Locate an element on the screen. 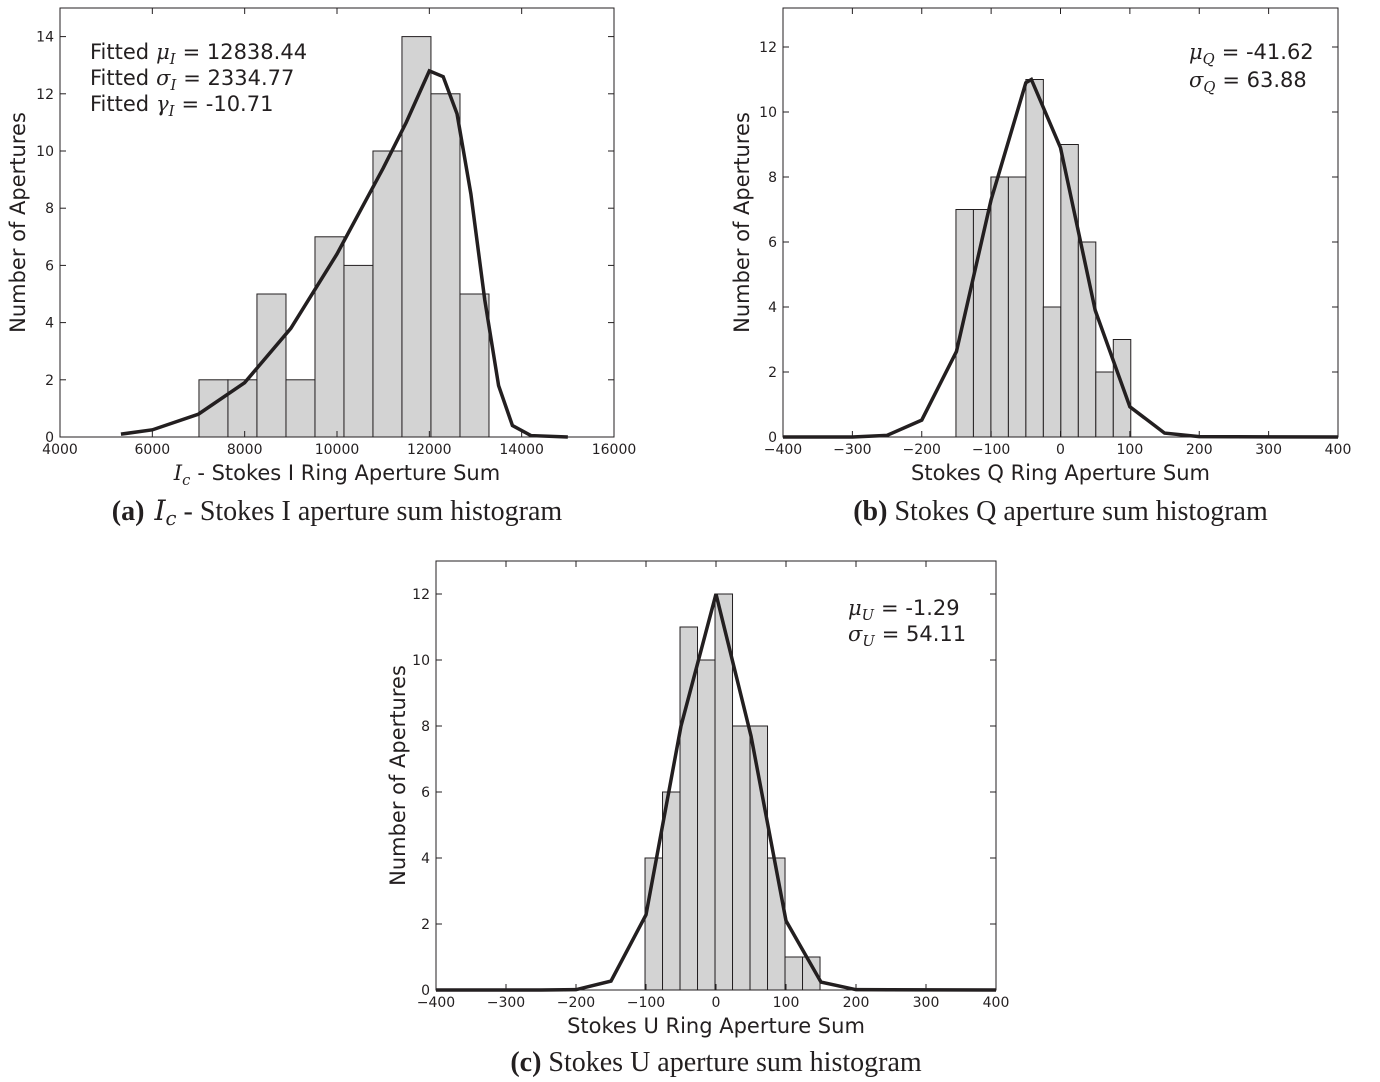 Image resolution: width=1380 pixels, height=1082 pixels. fit-curve is located at coordinates (1061, 257).